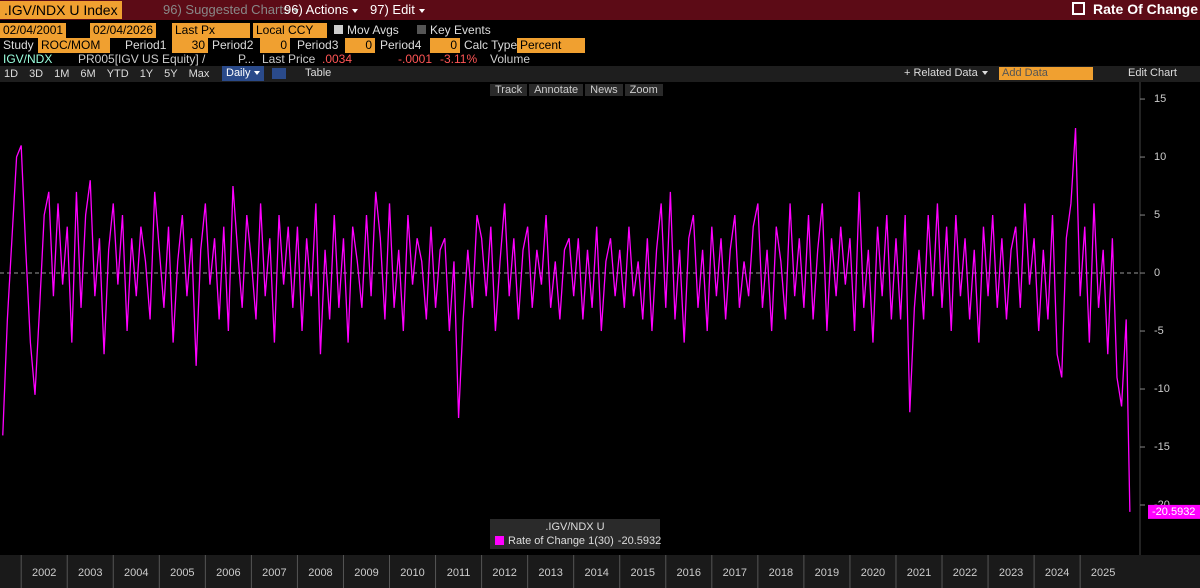  I want to click on period-button: 6M, so click(88, 74).